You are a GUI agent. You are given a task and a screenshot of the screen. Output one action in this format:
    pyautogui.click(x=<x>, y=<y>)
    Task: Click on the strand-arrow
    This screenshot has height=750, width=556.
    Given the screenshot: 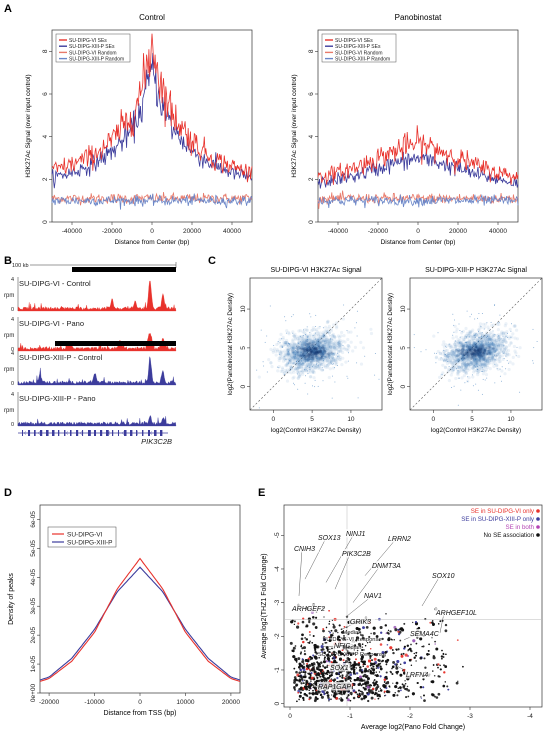 What is the action you would take?
    pyautogui.click(x=123, y=433)
    